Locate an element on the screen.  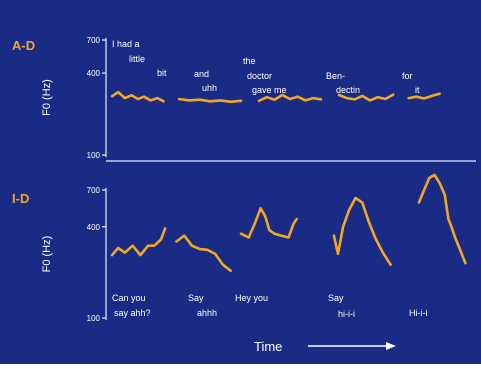
panel-label: A-D is located at coordinates (23, 45).